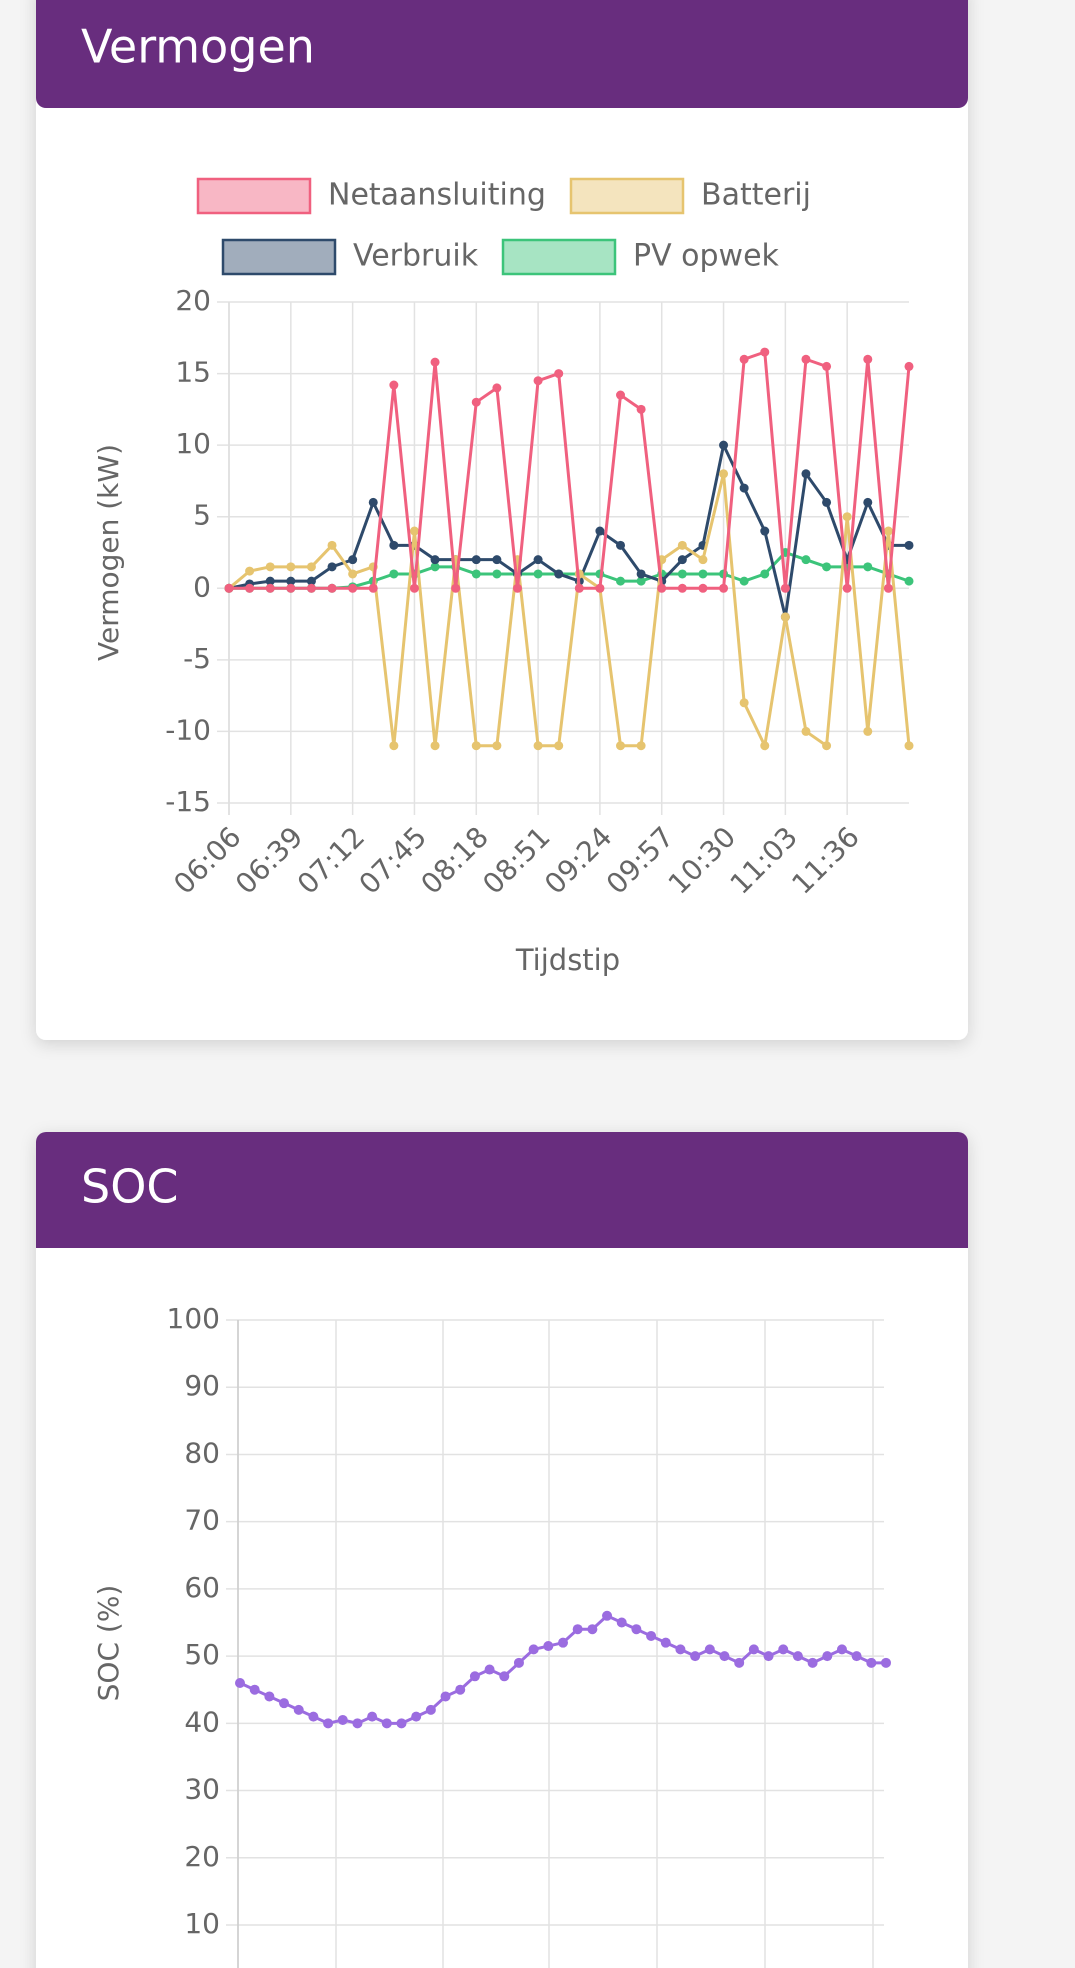 The image size is (1075, 1968). Describe the element at coordinates (559, 257) in the screenshot. I see `legend-swatch` at that location.